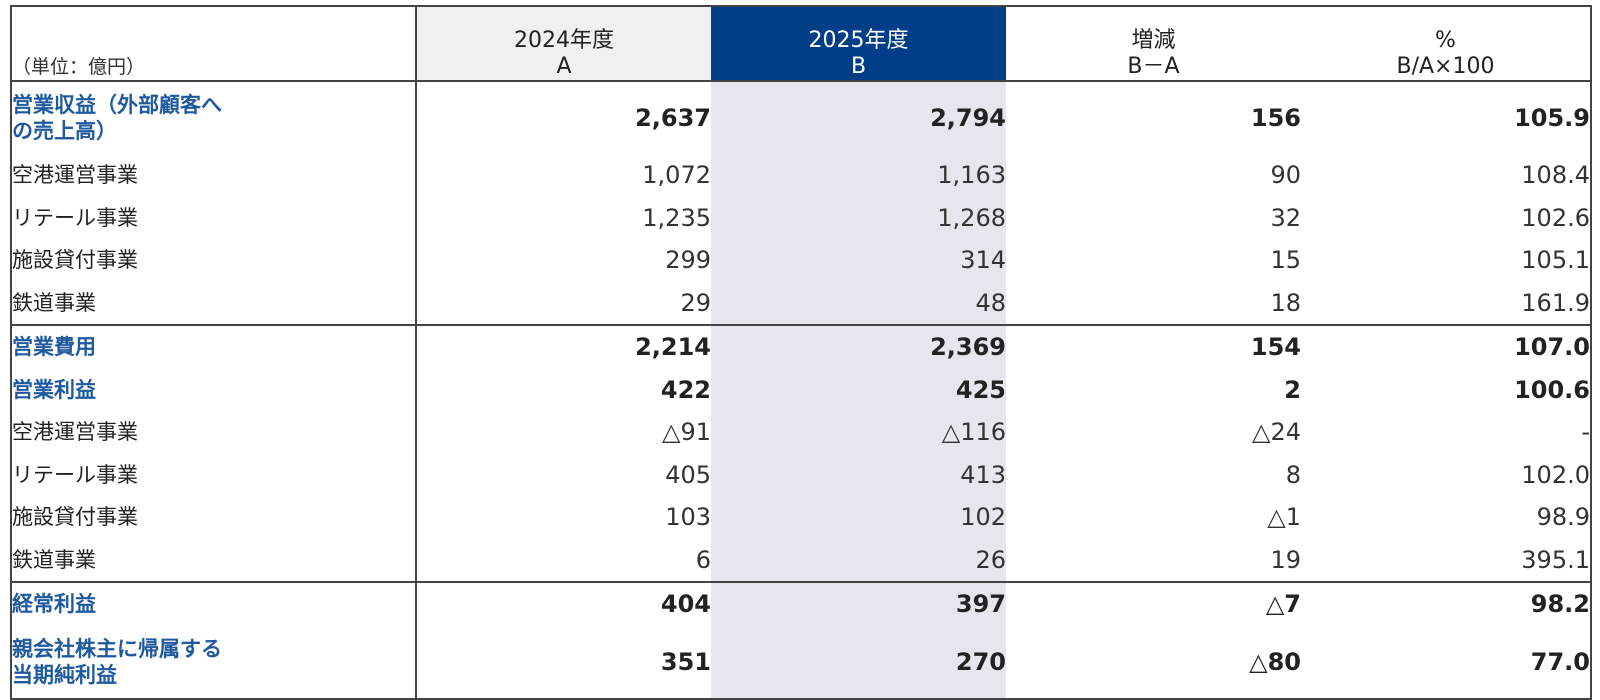 Image resolution: width=1600 pixels, height=700 pixels. I want to click on value-cell: 98.2, so click(1446, 603).